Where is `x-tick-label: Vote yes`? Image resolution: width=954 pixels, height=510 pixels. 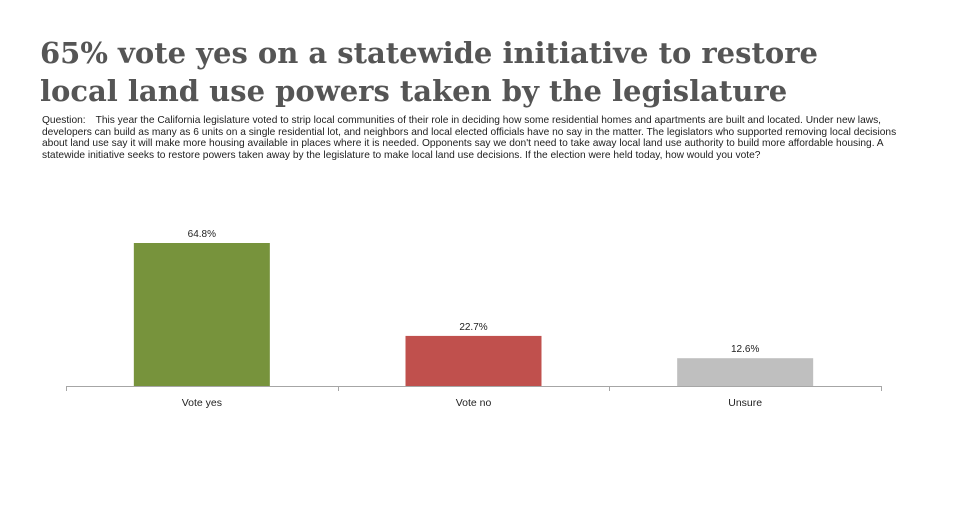 x-tick-label: Vote yes is located at coordinates (202, 403).